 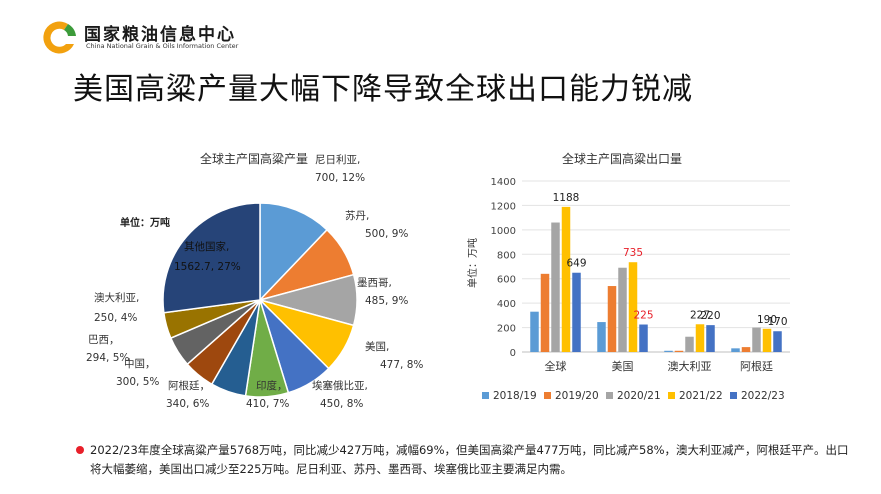 What do you see at coordinates (377, 346) in the screenshot?
I see `pie-slice-label: 美国,` at bounding box center [377, 346].